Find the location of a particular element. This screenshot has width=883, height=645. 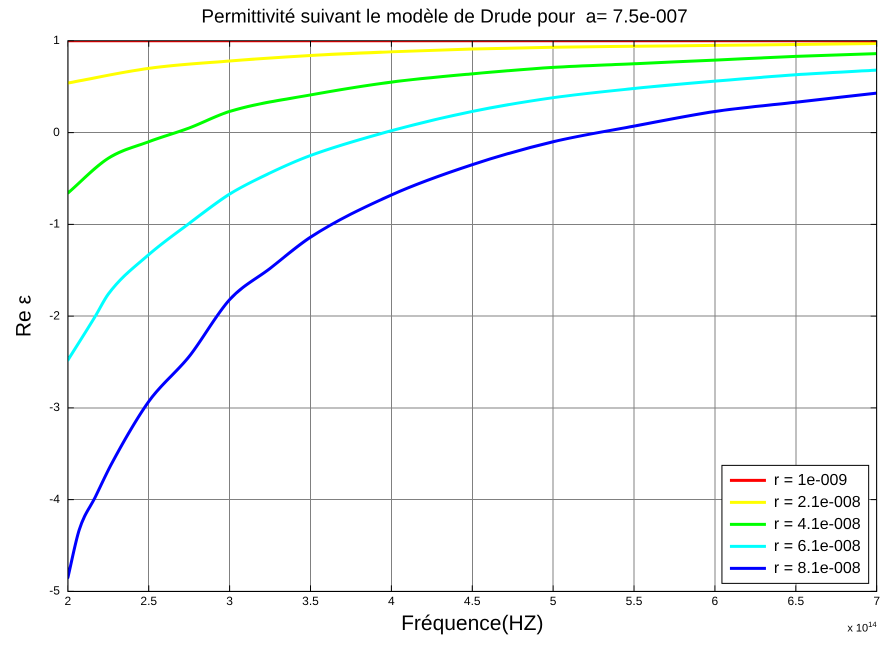

y-tick-label: -4 is located at coordinates (54, 499).